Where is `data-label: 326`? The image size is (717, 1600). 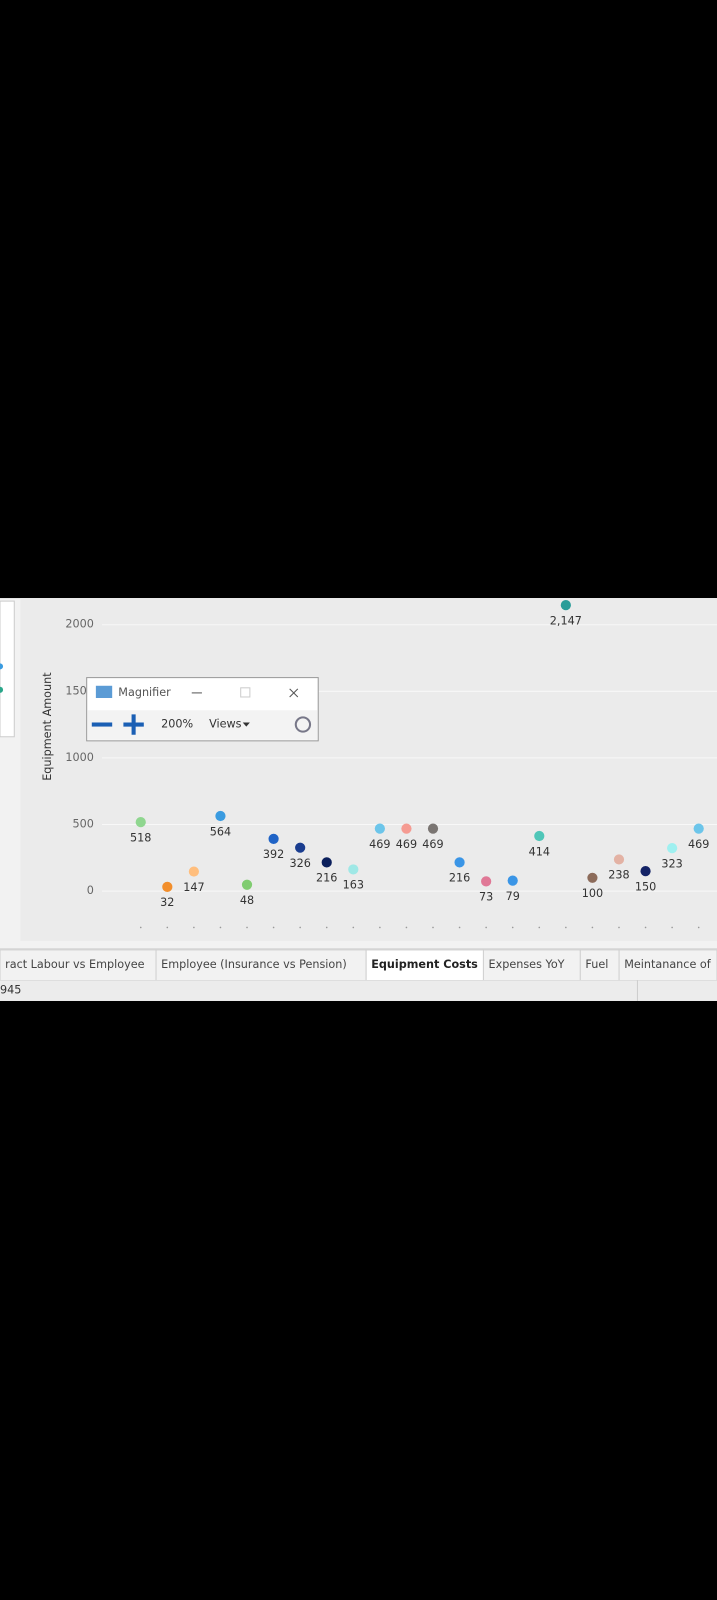
data-label: 326 is located at coordinates (299, 863).